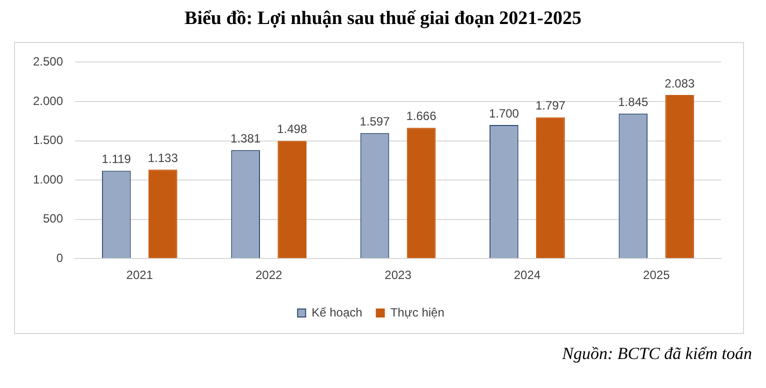  Describe the element at coordinates (398, 275) in the screenshot. I see `x-tick-label: 2023` at that location.